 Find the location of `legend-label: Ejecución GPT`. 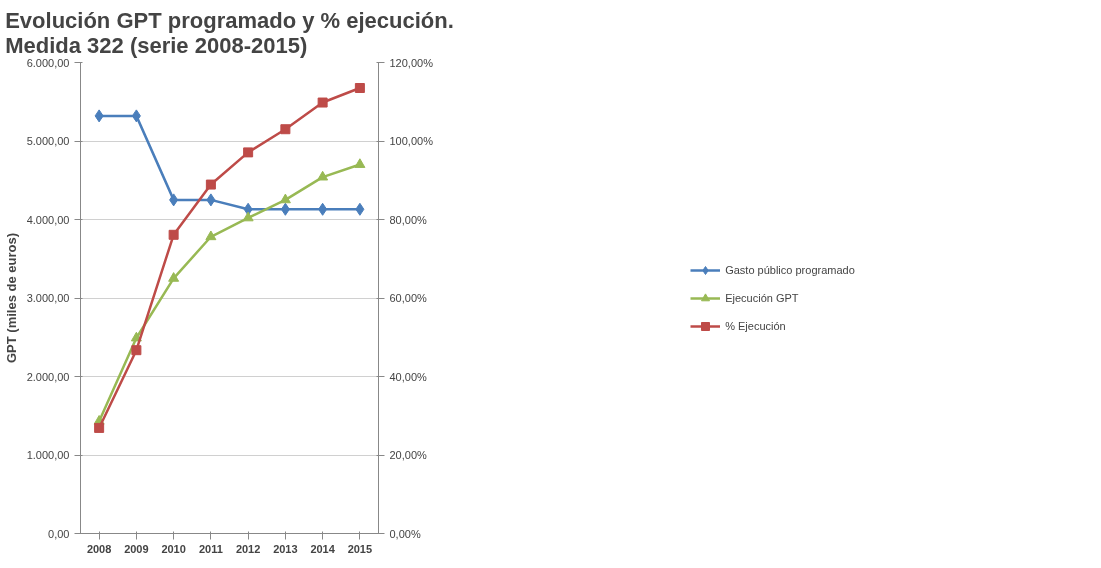

legend-label: Ejecución GPT is located at coordinates (762, 297).